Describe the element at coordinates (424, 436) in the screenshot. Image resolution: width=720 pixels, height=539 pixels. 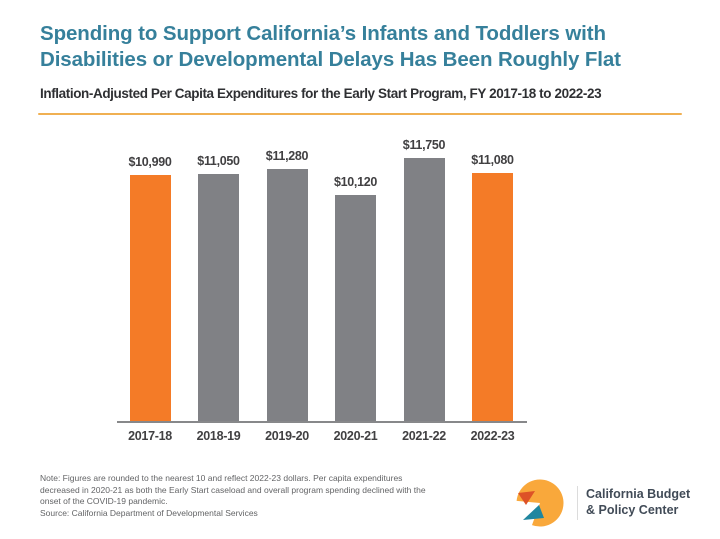
I see `x-tick-label: 2021-22` at that location.